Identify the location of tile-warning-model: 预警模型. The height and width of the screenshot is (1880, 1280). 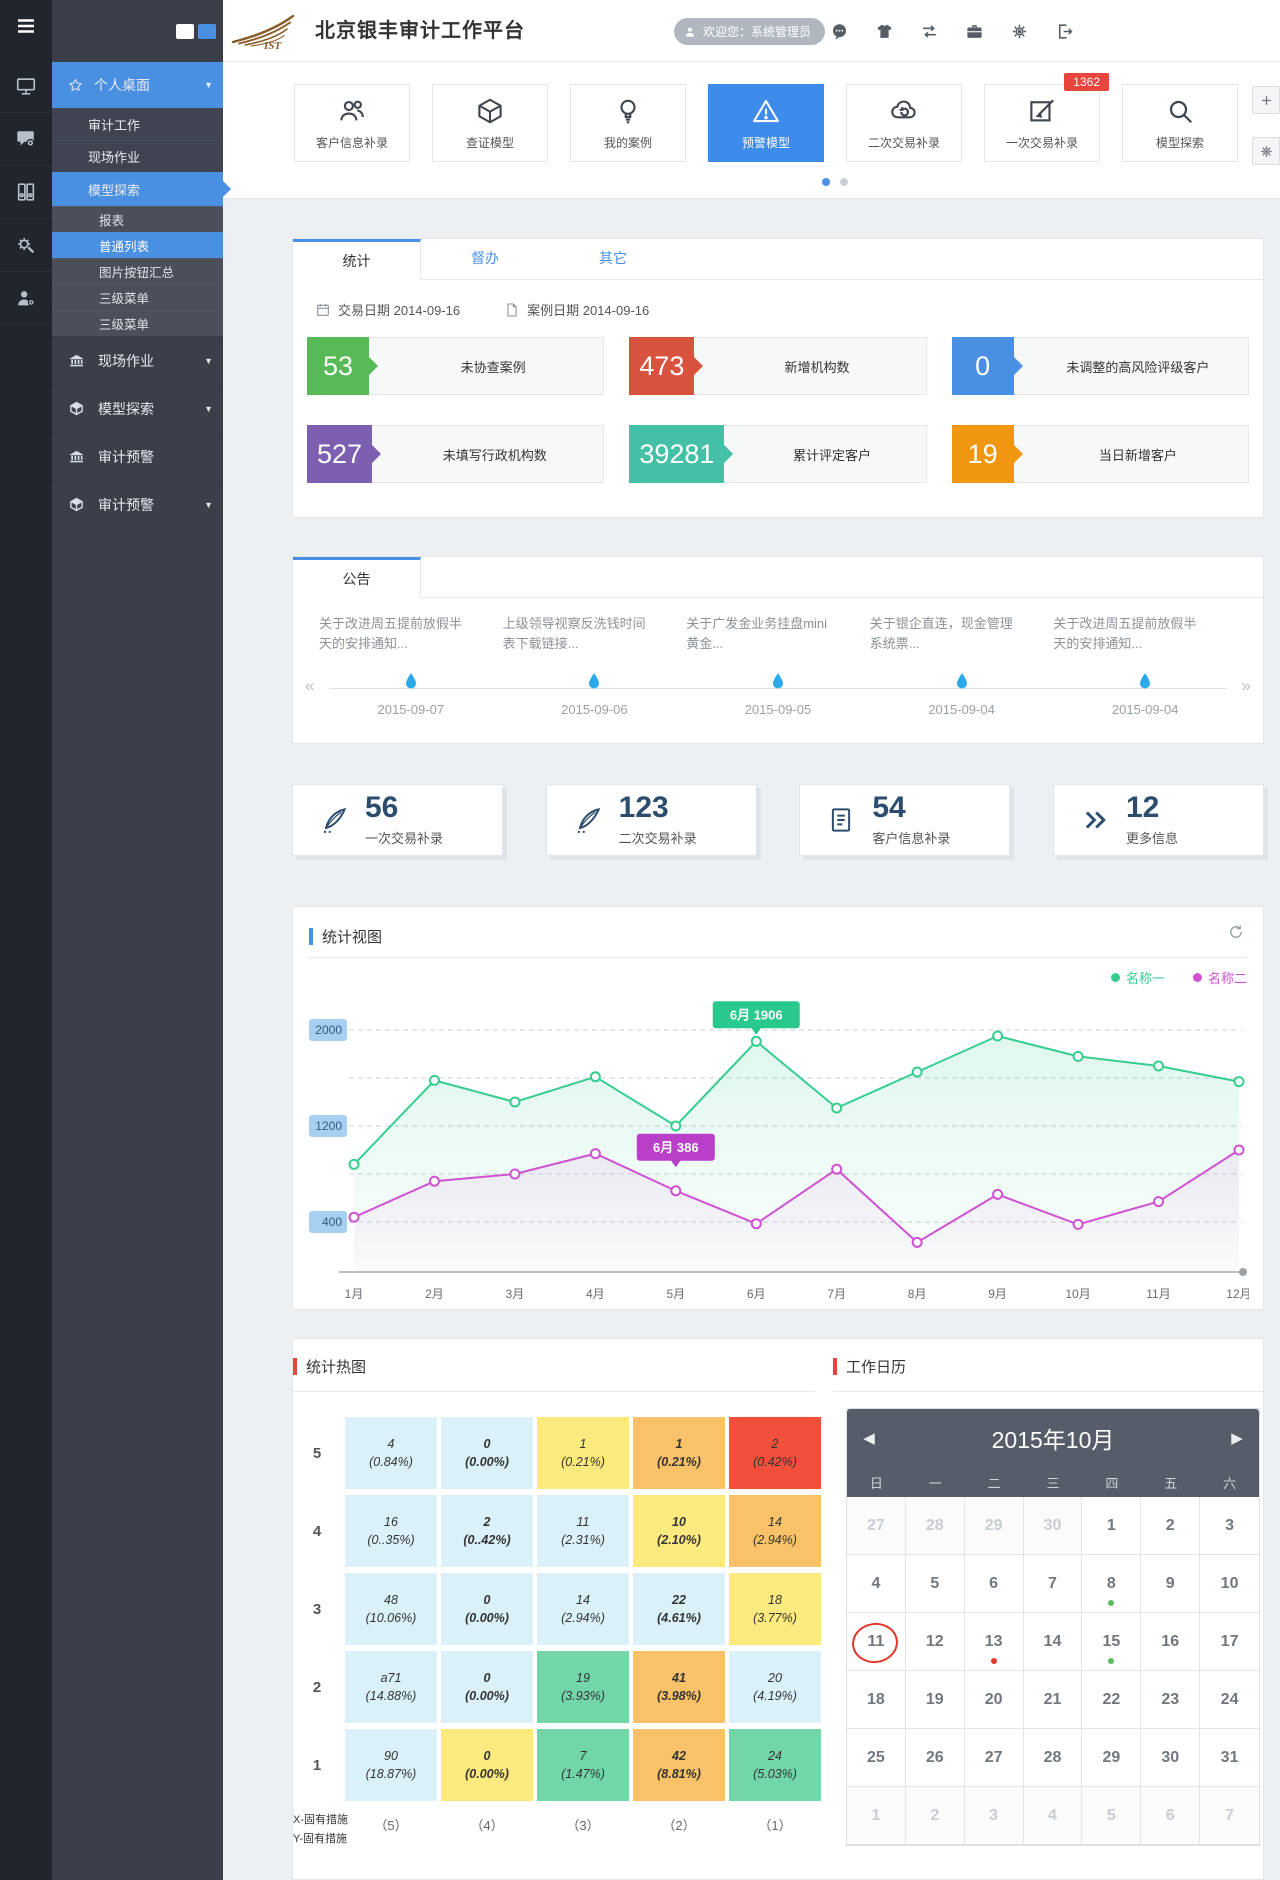
(766, 123).